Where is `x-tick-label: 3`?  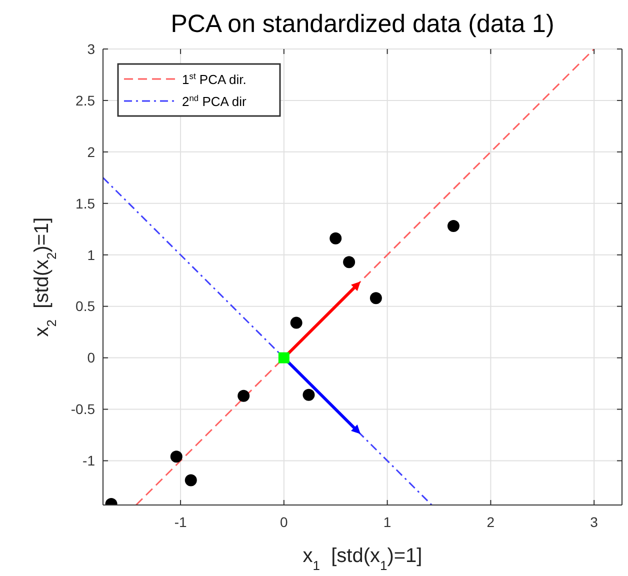
x-tick-label: 3 is located at coordinates (594, 522).